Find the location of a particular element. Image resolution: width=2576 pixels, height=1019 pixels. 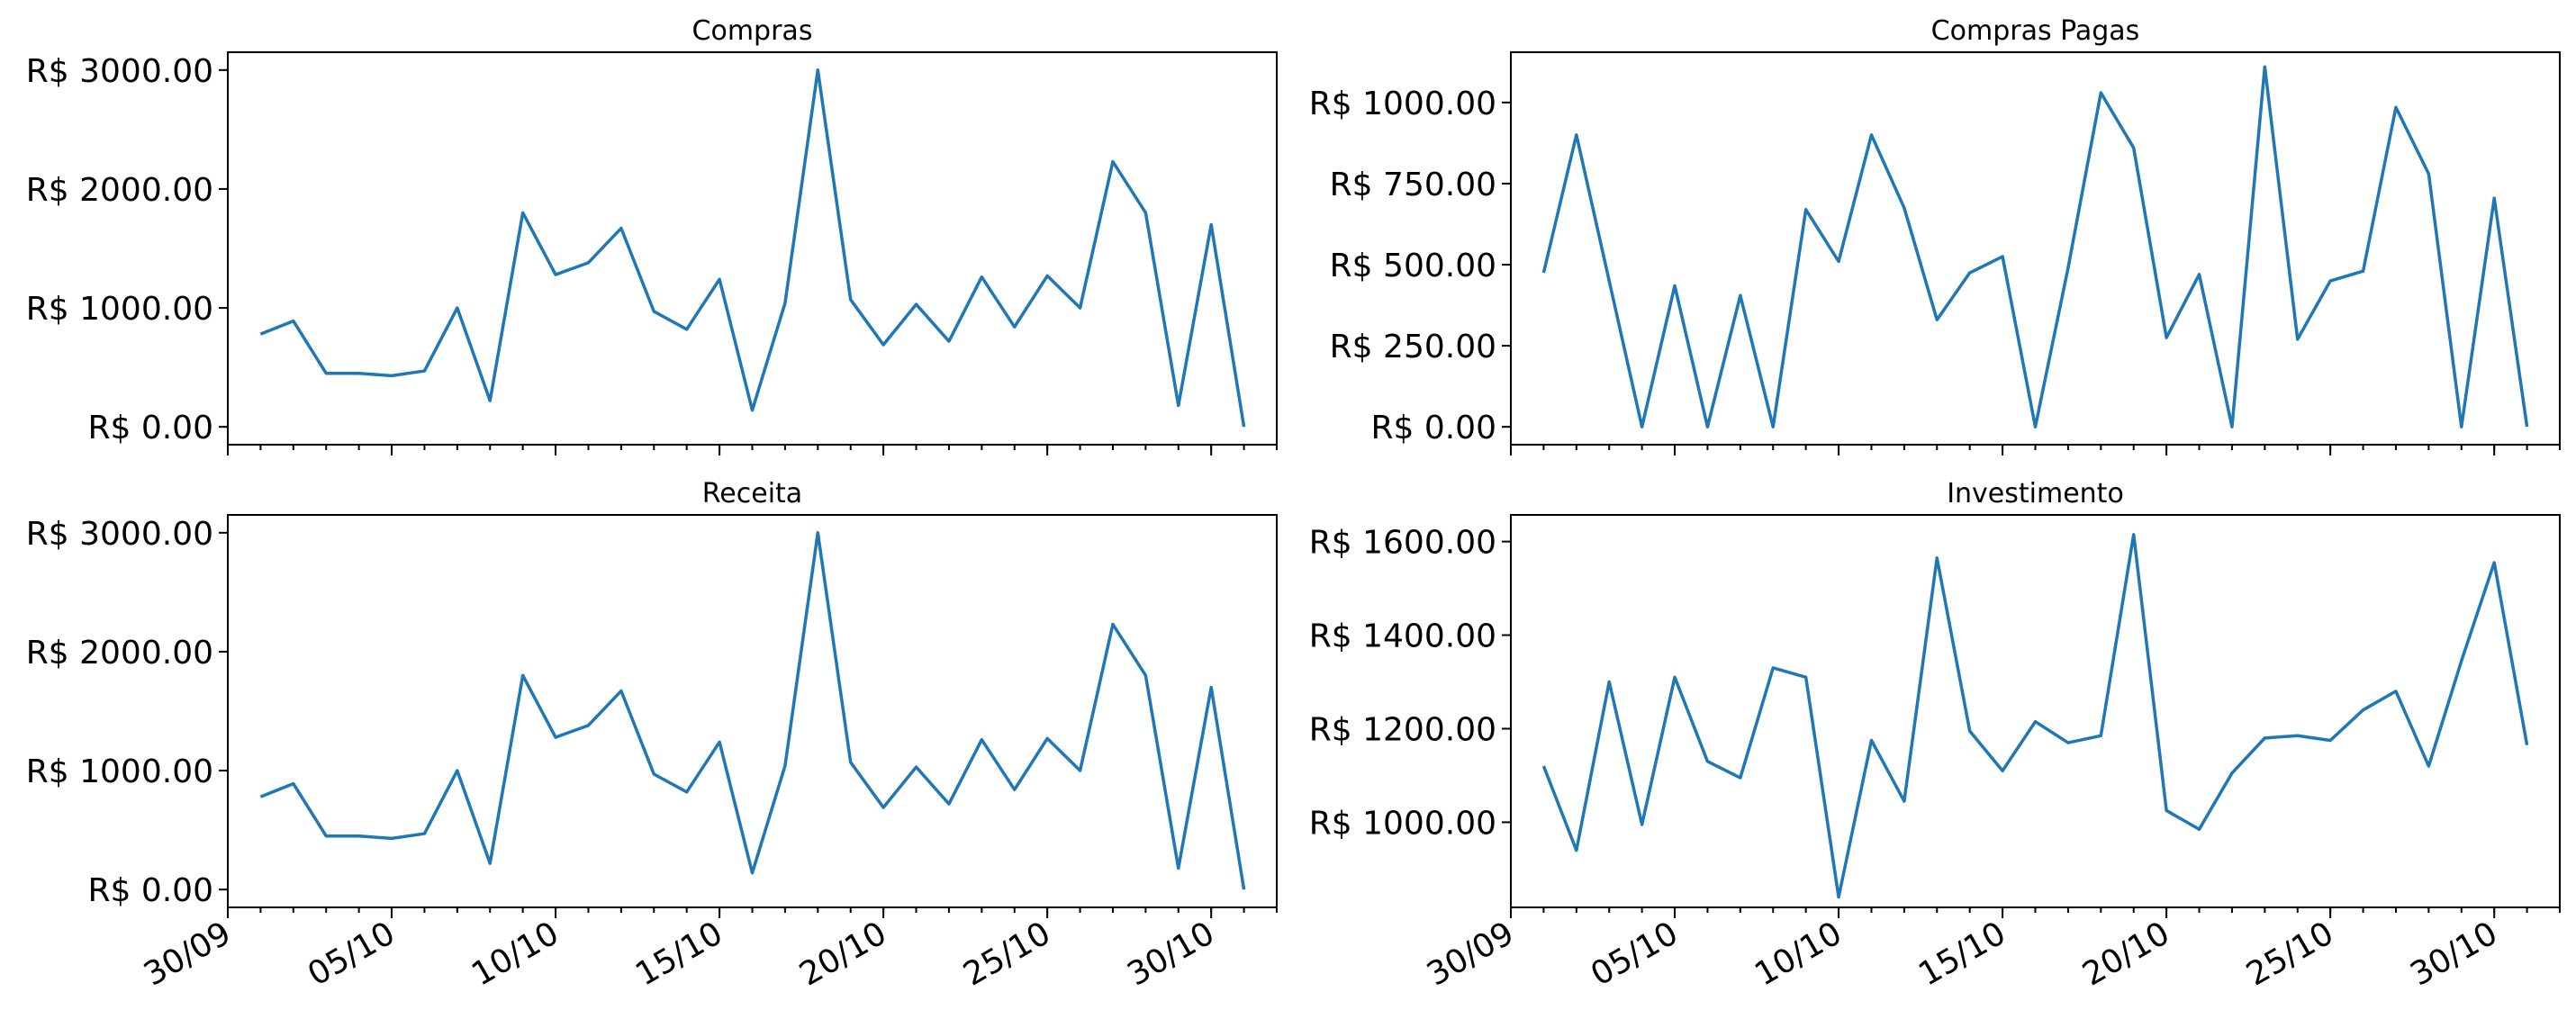

chart-title: Compras Pagas is located at coordinates (2035, 31).